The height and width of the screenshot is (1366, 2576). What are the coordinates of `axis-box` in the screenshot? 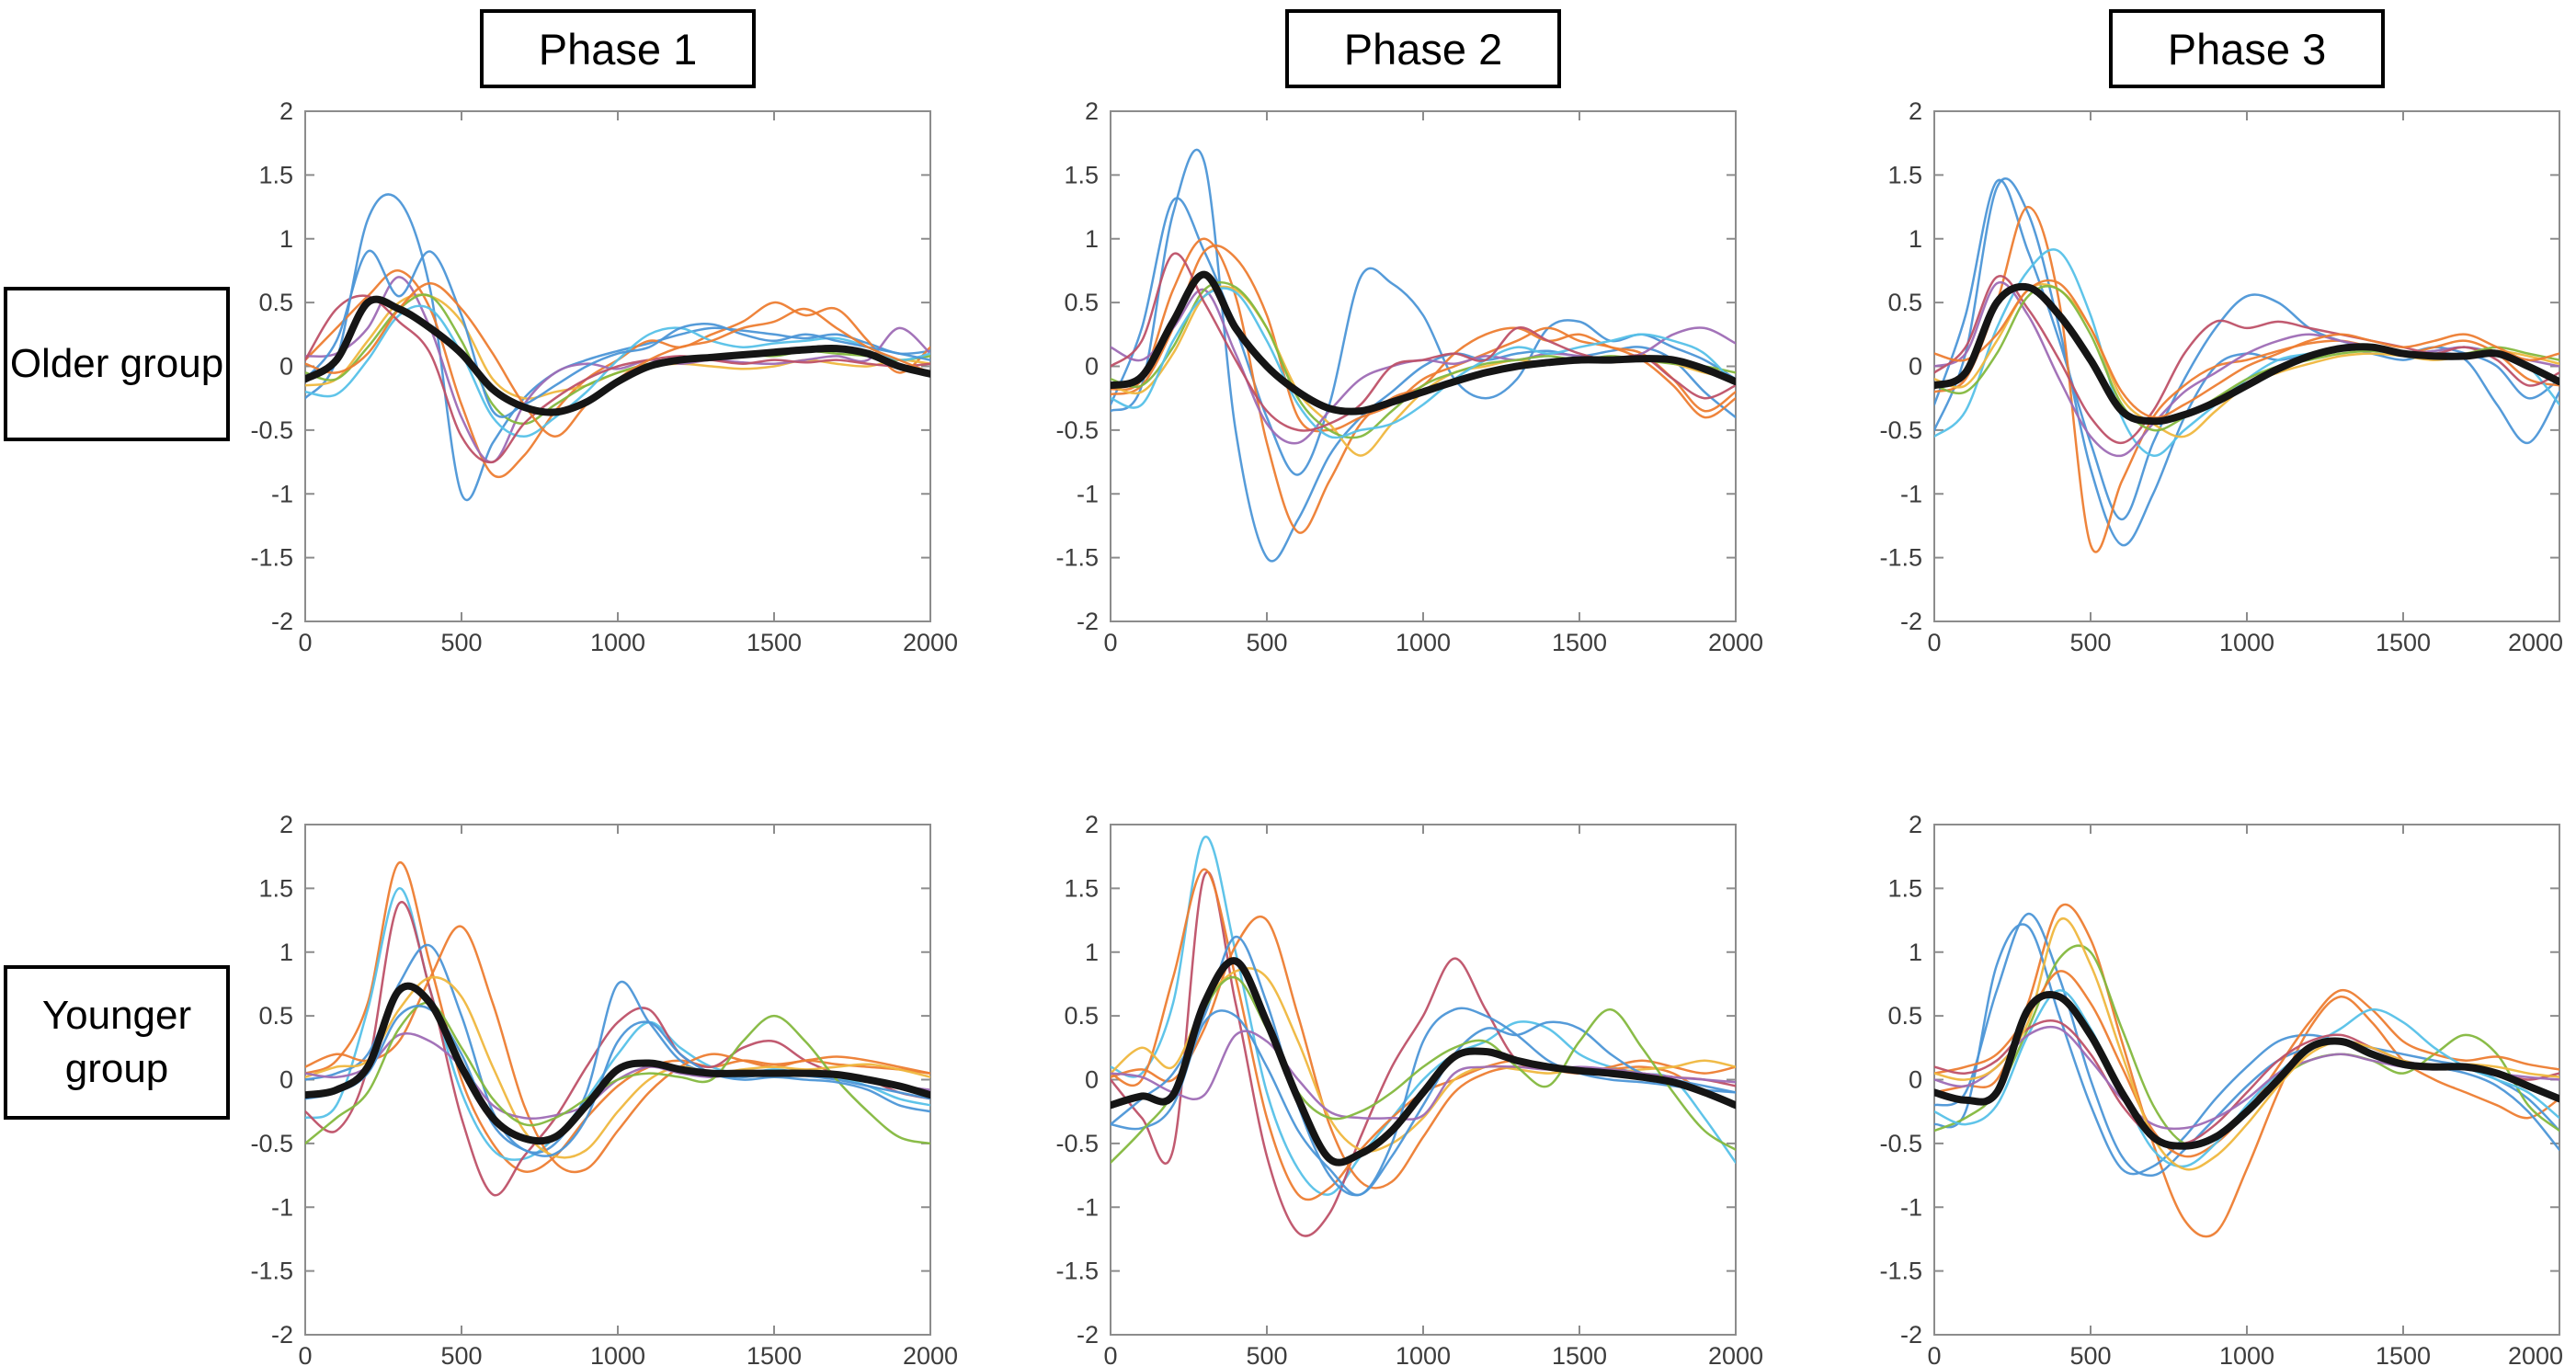 It's located at (2246, 1080).